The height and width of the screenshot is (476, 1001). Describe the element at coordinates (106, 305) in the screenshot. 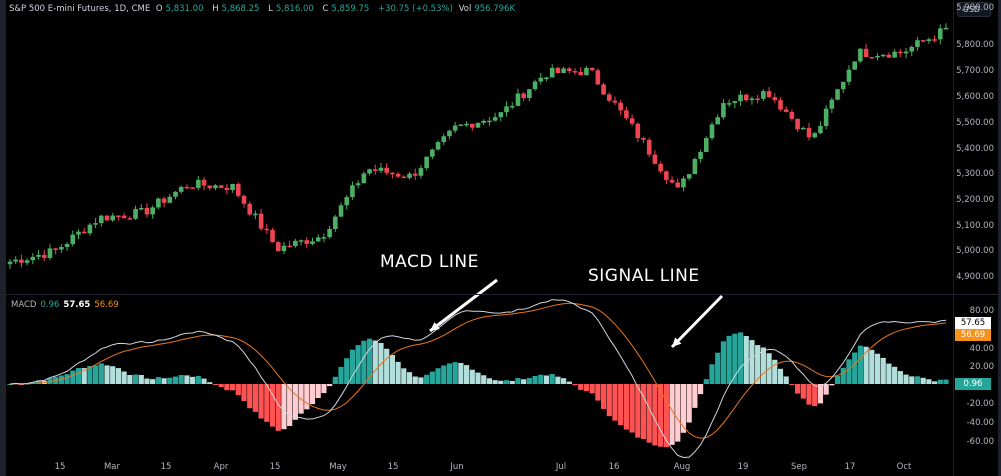

I see `macd-signal-value: 56.69` at that location.